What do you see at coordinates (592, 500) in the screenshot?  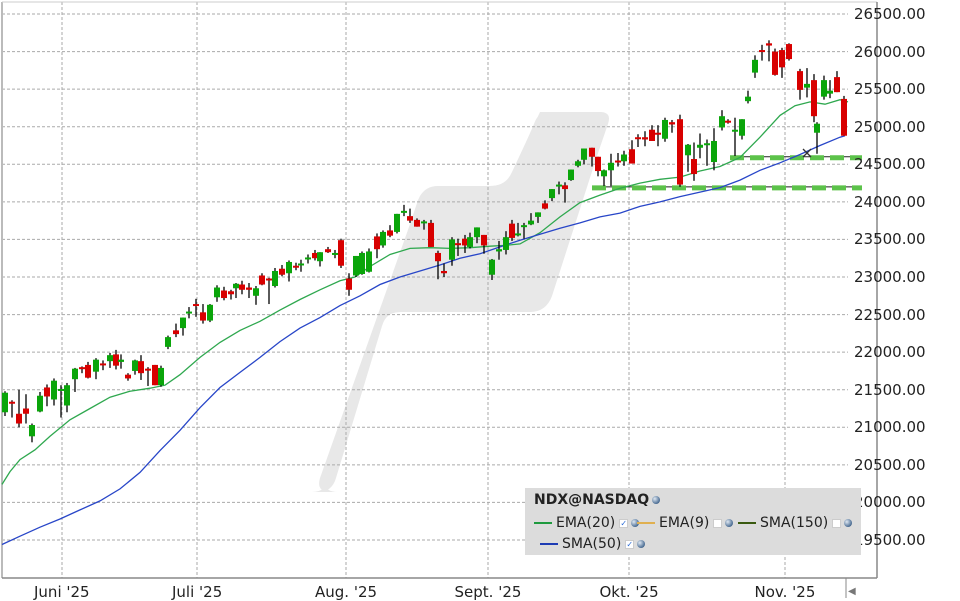 I see `symbol-label: NDX@NASDAQ` at bounding box center [592, 500].